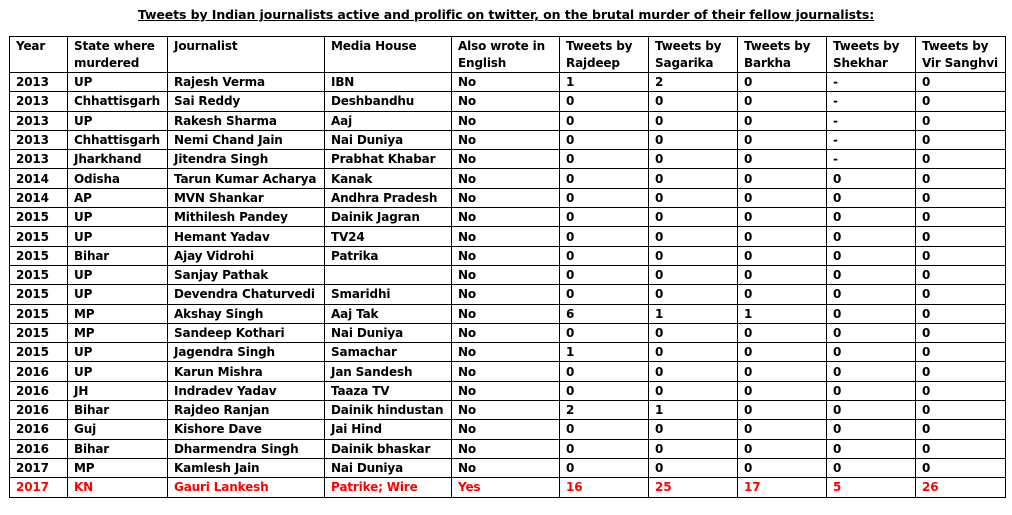 The height and width of the screenshot is (515, 1012). I want to click on journalist-cell: Hemant Yadav, so click(246, 236).